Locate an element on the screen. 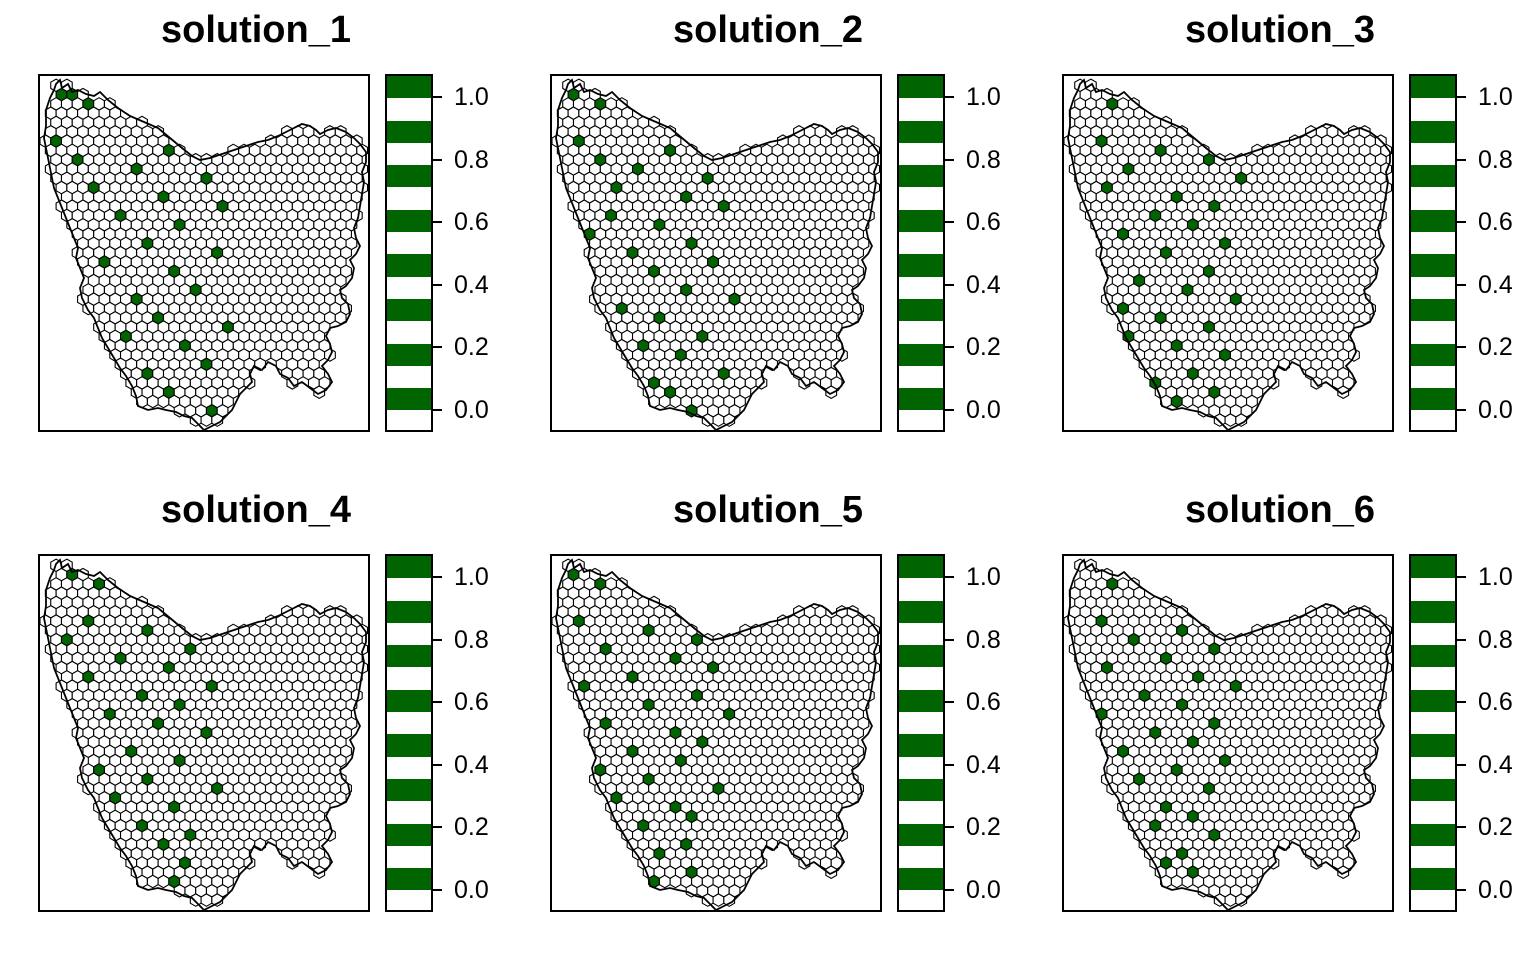 The height and width of the screenshot is (960, 1536). panel-title: solution_3 is located at coordinates (1280, 30).